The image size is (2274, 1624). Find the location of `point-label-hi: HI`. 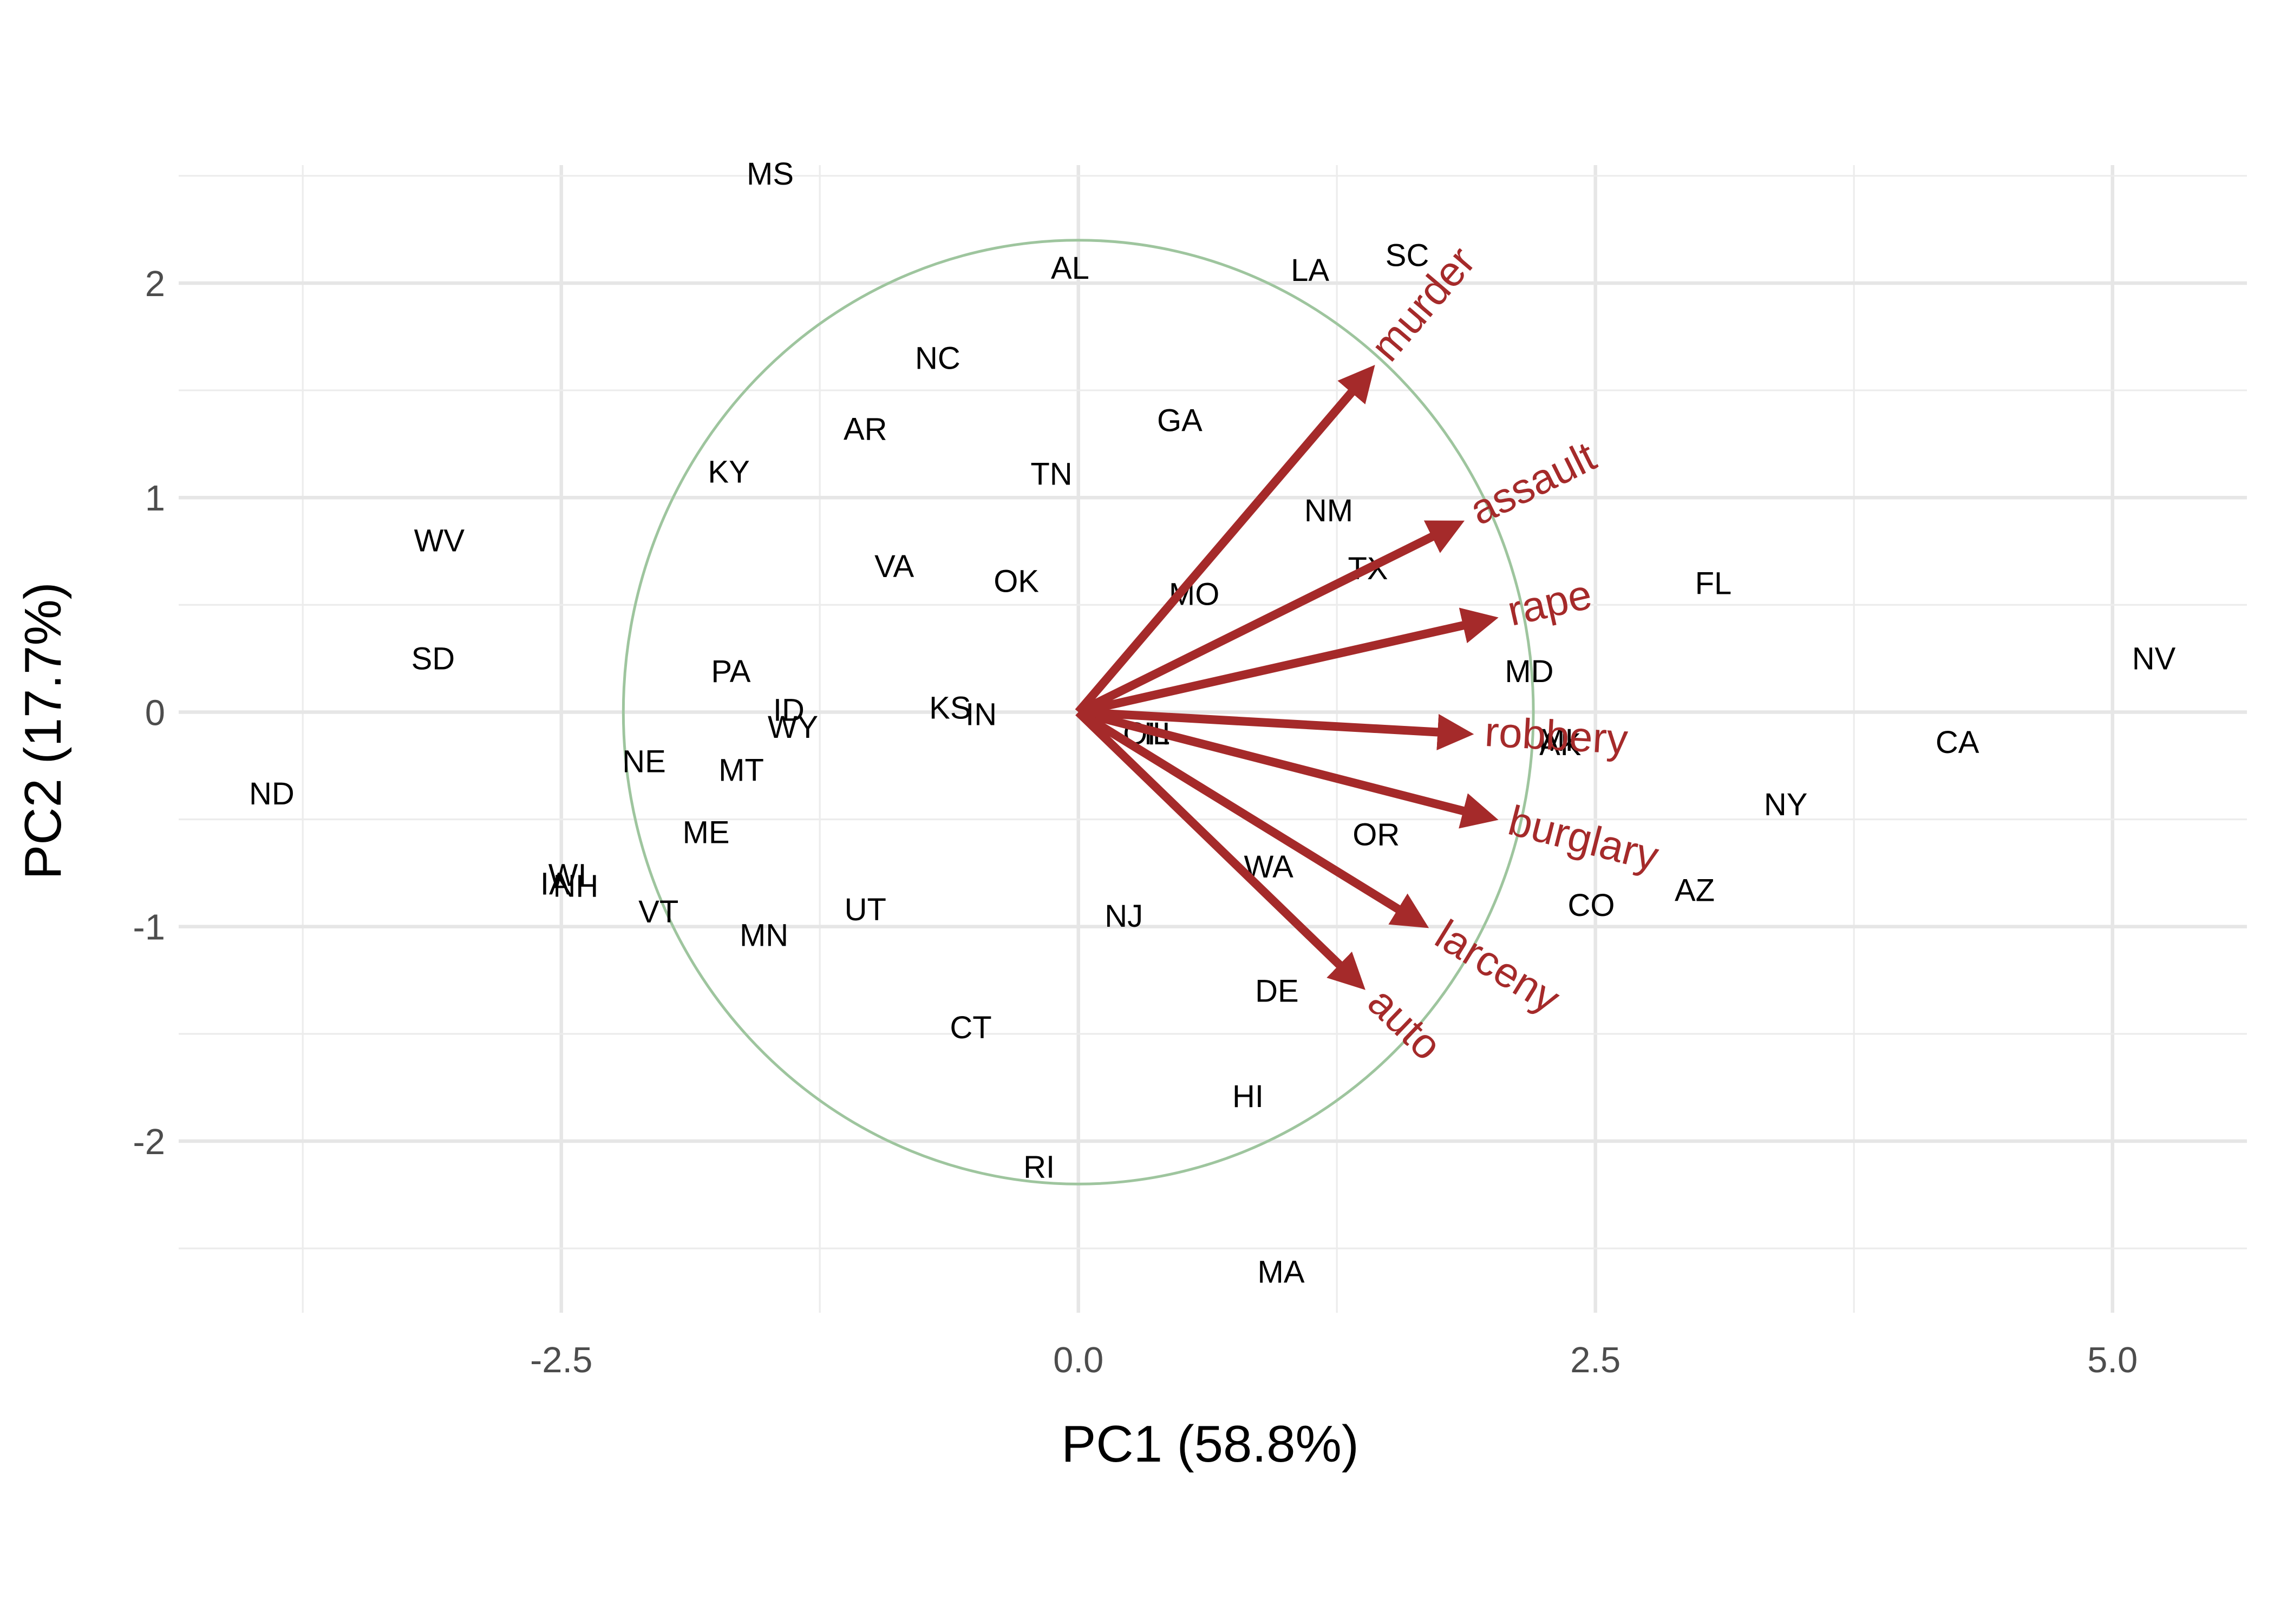

point-label-hi: HI is located at coordinates (1248, 1096).